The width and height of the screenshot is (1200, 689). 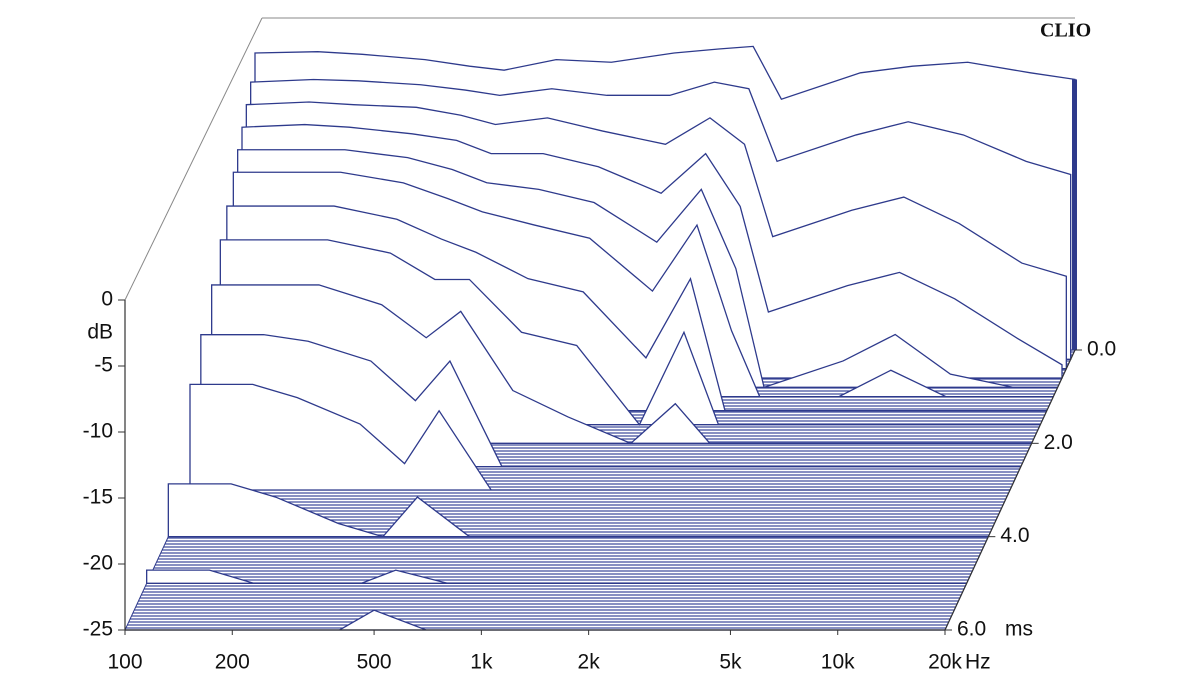 What do you see at coordinates (374, 662) in the screenshot?
I see `x-tick-label: 500` at bounding box center [374, 662].